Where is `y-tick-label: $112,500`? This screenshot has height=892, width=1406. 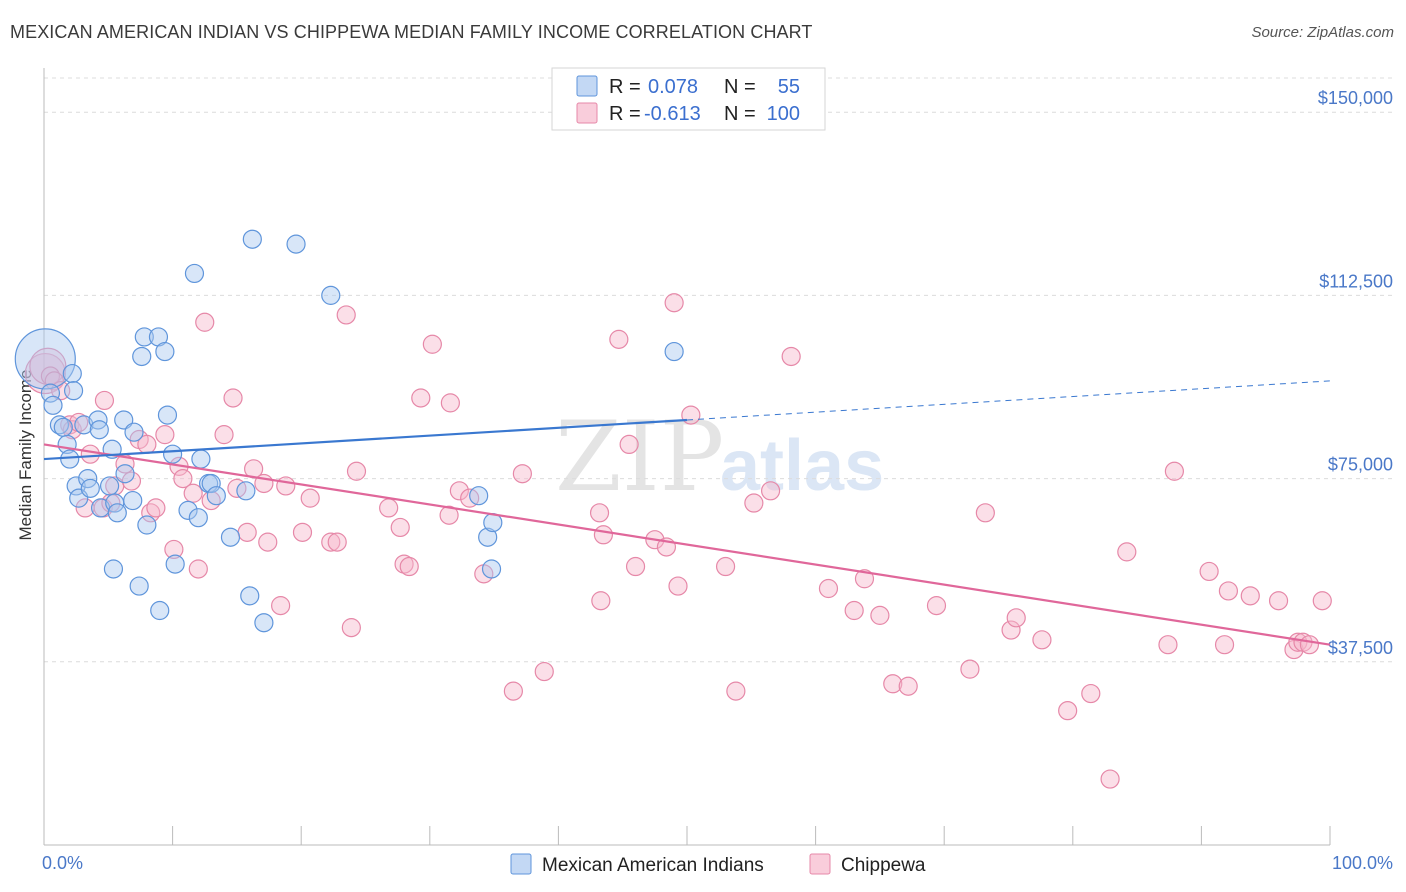 y-tick-label: $112,500 is located at coordinates (1356, 281).